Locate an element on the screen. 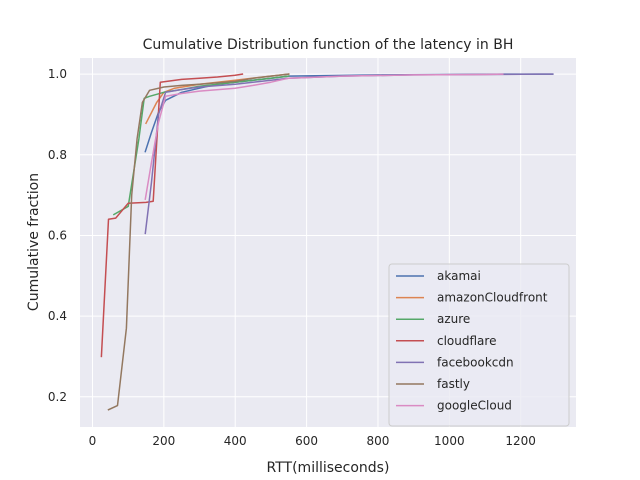  legend-label-fastly: fastly is located at coordinates (453, 384).